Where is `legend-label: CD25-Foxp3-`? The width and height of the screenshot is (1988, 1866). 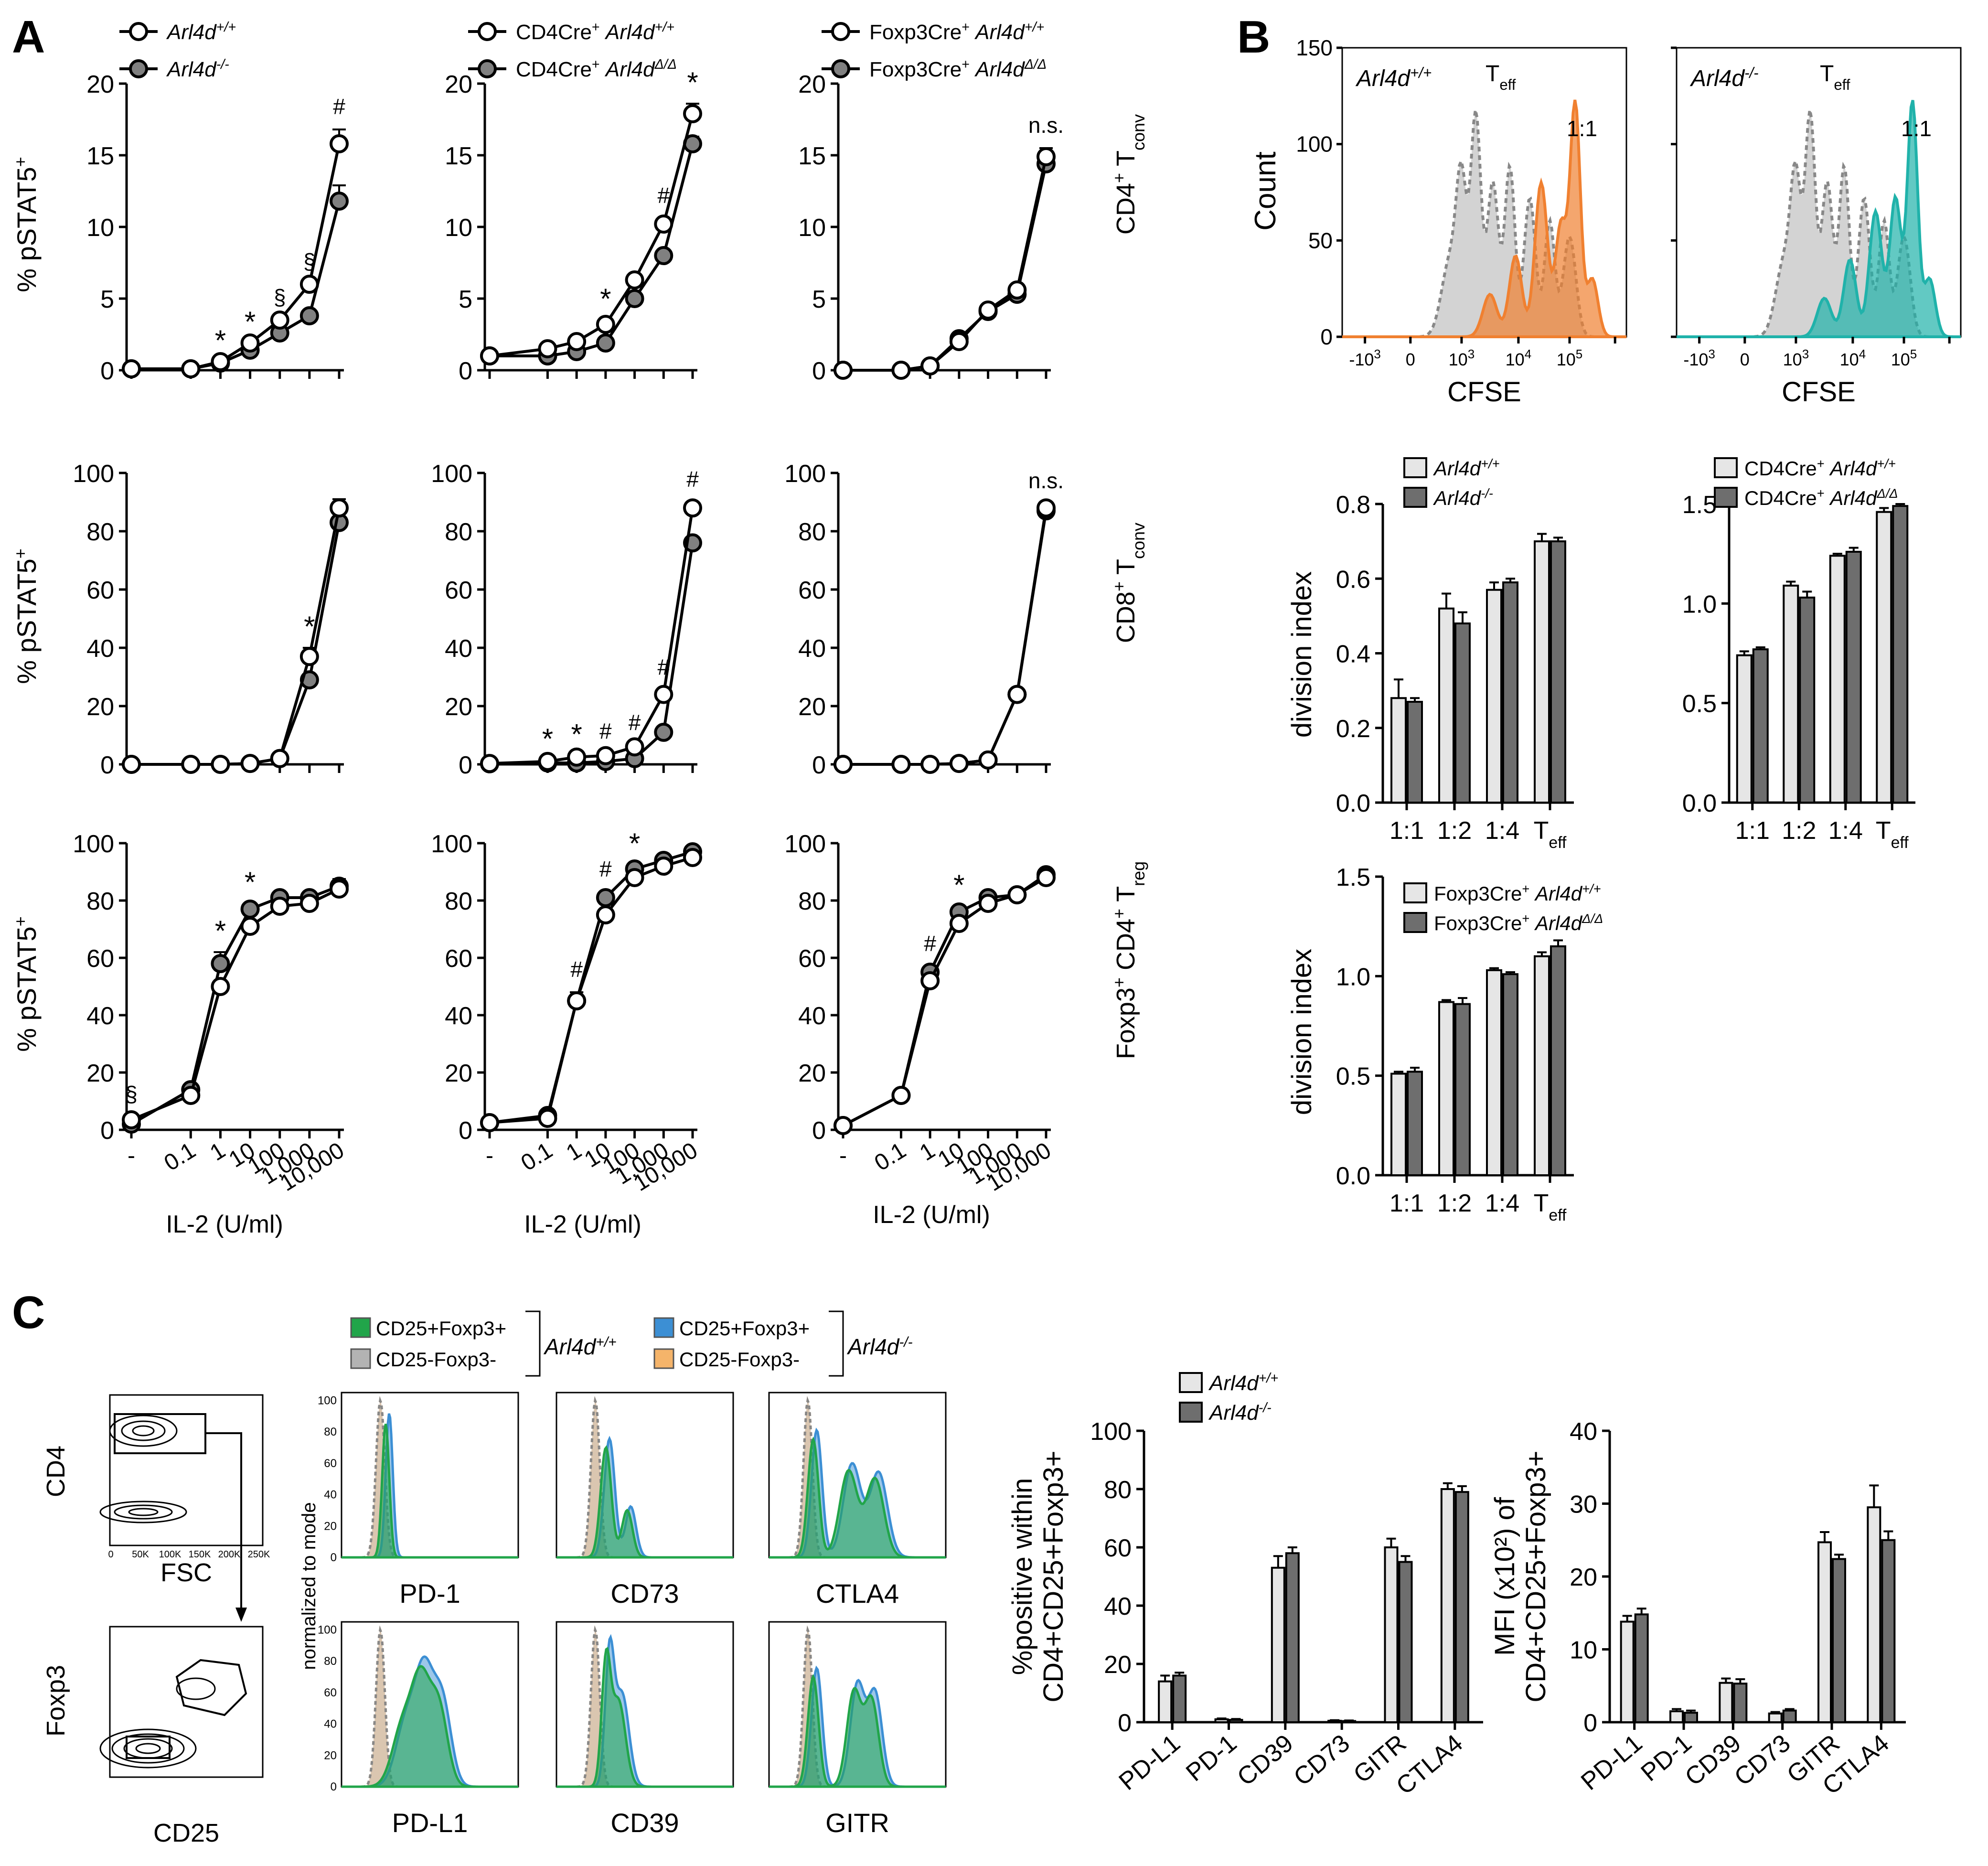 legend-label: CD25-Foxp3- is located at coordinates (436, 1359).